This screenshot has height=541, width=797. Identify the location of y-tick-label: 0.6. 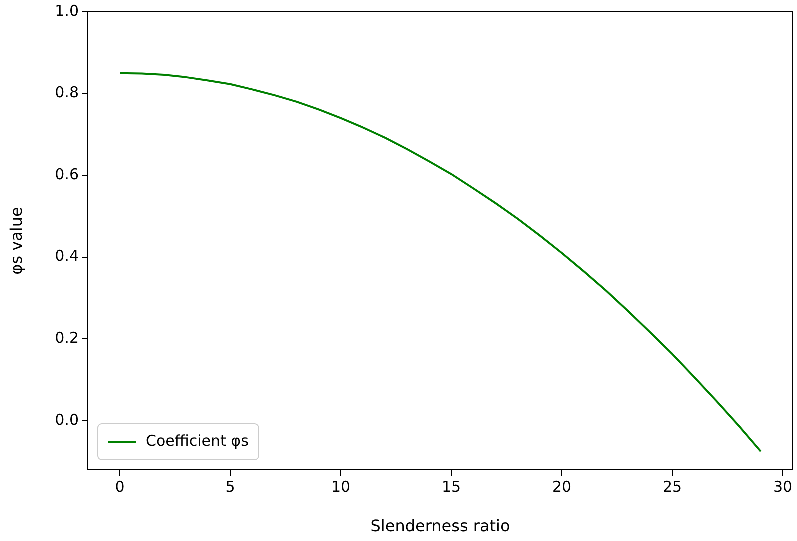
(67, 174).